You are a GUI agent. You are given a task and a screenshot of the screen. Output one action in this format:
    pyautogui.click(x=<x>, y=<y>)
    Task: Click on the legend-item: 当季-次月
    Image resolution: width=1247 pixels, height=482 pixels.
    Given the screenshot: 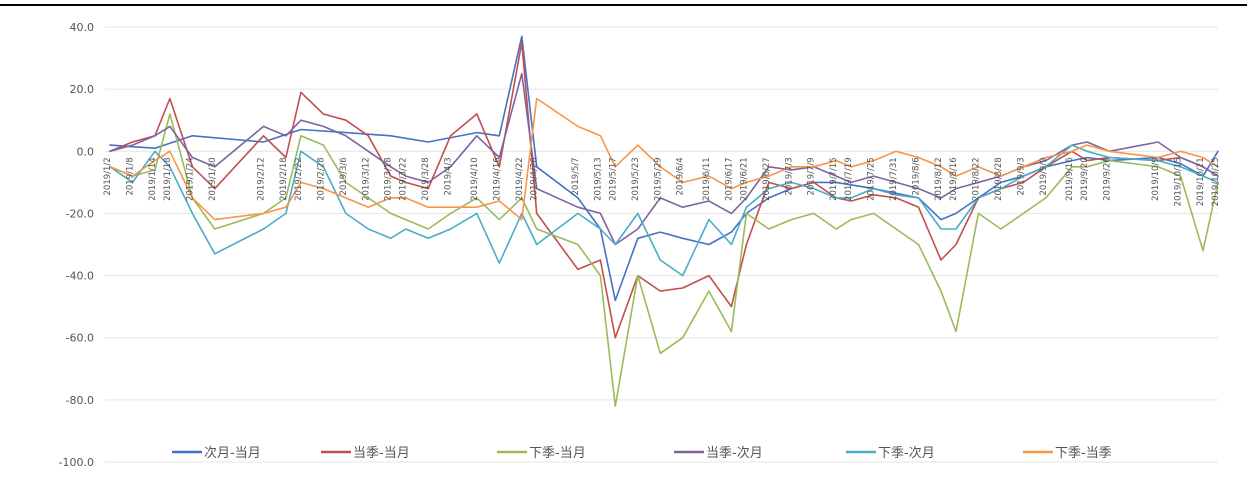 What is the action you would take?
    pyautogui.click(x=718, y=453)
    